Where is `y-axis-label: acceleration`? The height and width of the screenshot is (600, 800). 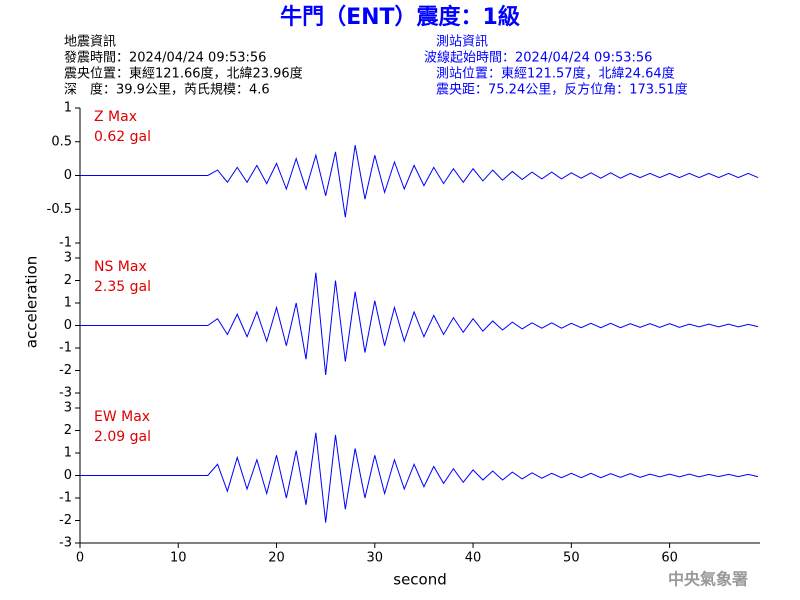 y-axis-label: acceleration is located at coordinates (32, 302).